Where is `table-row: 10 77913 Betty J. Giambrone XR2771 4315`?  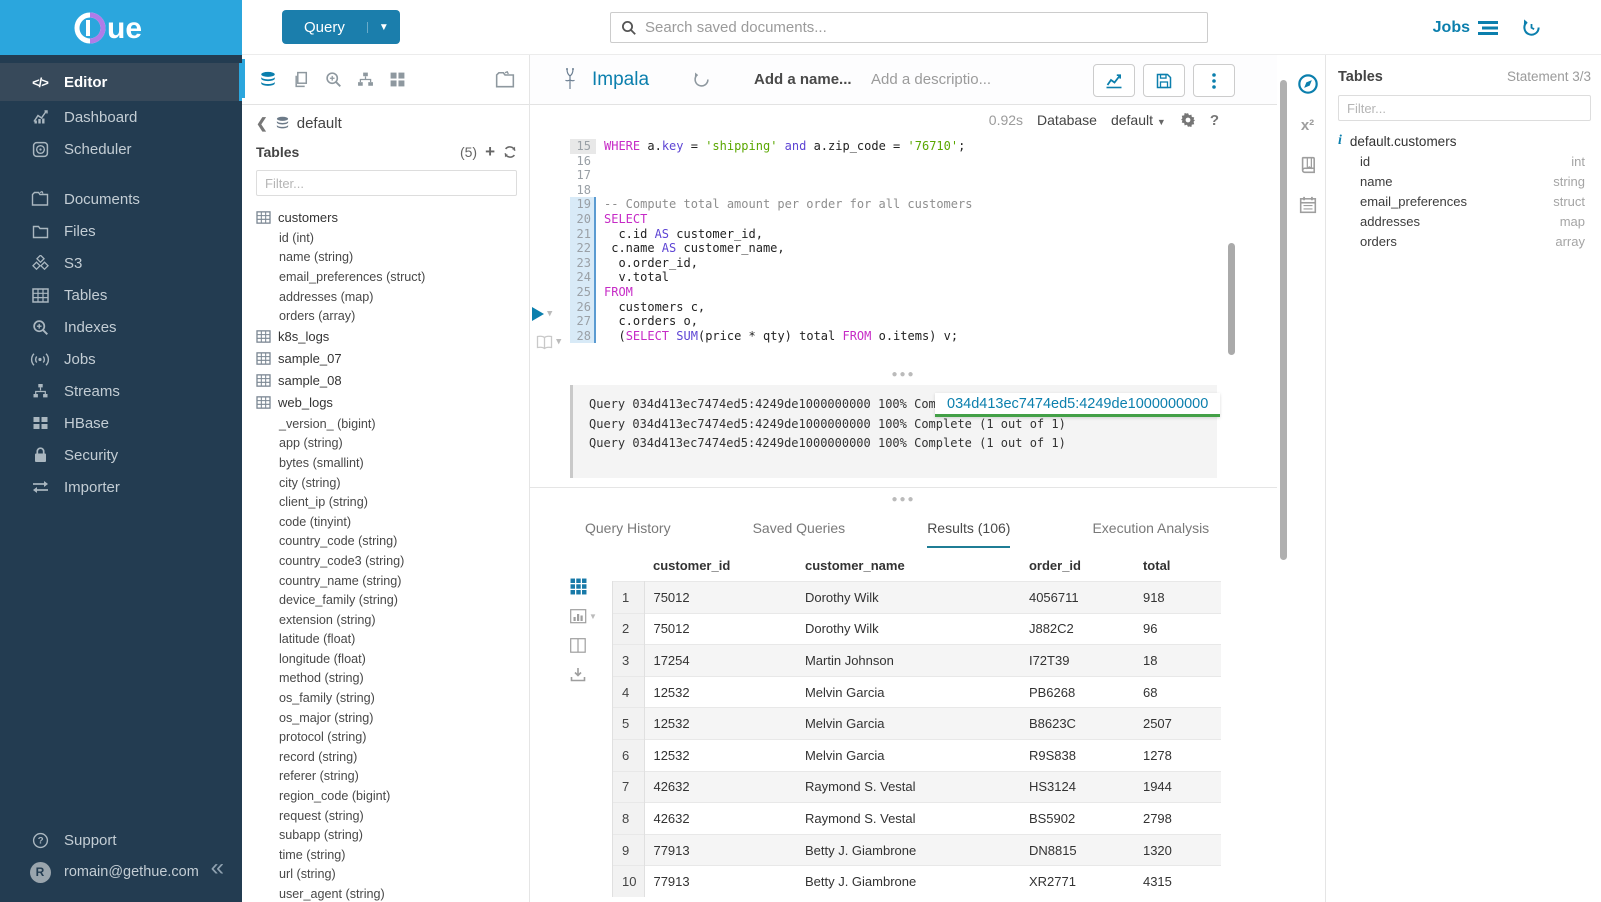 table-row: 10 77913 Betty J. Giambrone XR2771 4315 is located at coordinates (916, 881).